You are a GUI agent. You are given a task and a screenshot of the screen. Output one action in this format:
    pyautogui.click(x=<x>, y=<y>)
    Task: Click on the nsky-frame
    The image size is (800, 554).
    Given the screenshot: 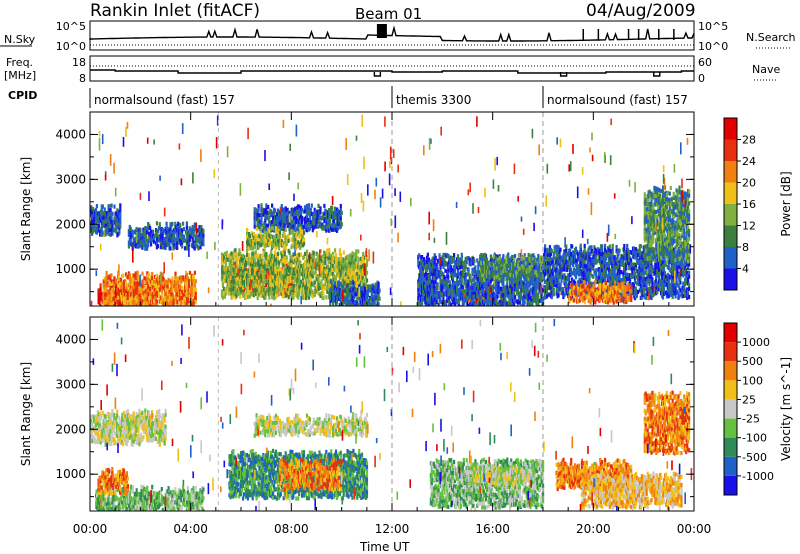 What is the action you would take?
    pyautogui.click(x=392, y=35)
    